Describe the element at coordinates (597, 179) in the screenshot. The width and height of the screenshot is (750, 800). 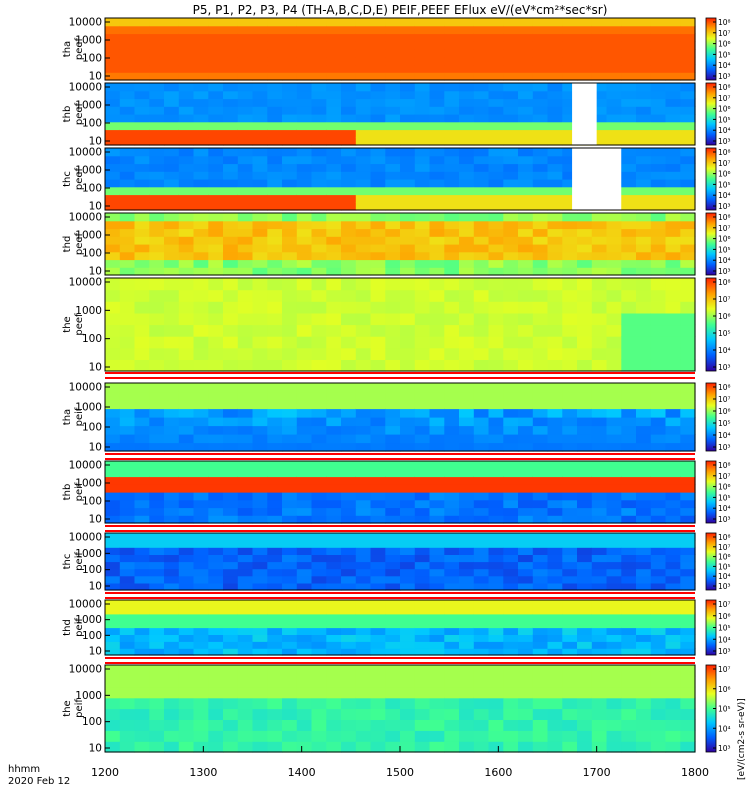
I see `data-gap` at that location.